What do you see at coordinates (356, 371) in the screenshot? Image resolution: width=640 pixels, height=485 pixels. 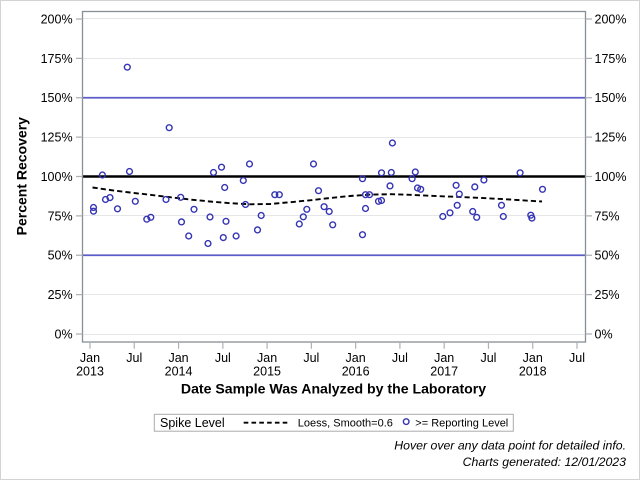 I see `svg-text: 2016` at bounding box center [356, 371].